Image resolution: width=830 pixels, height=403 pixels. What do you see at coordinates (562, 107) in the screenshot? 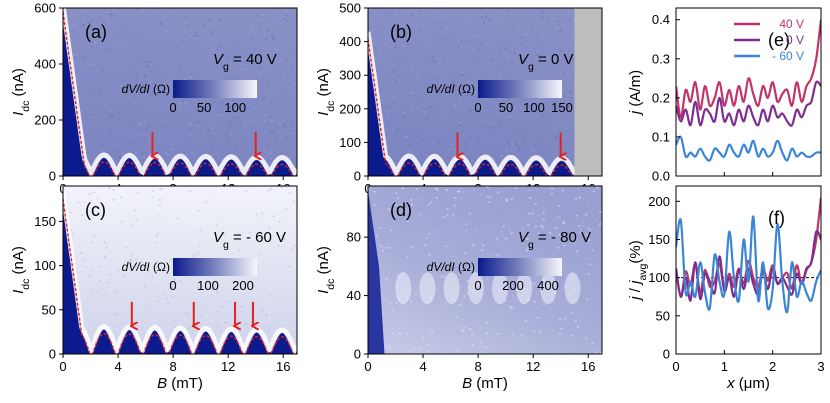
I see `colorbar-tick-label: 150` at bounding box center [562, 107].